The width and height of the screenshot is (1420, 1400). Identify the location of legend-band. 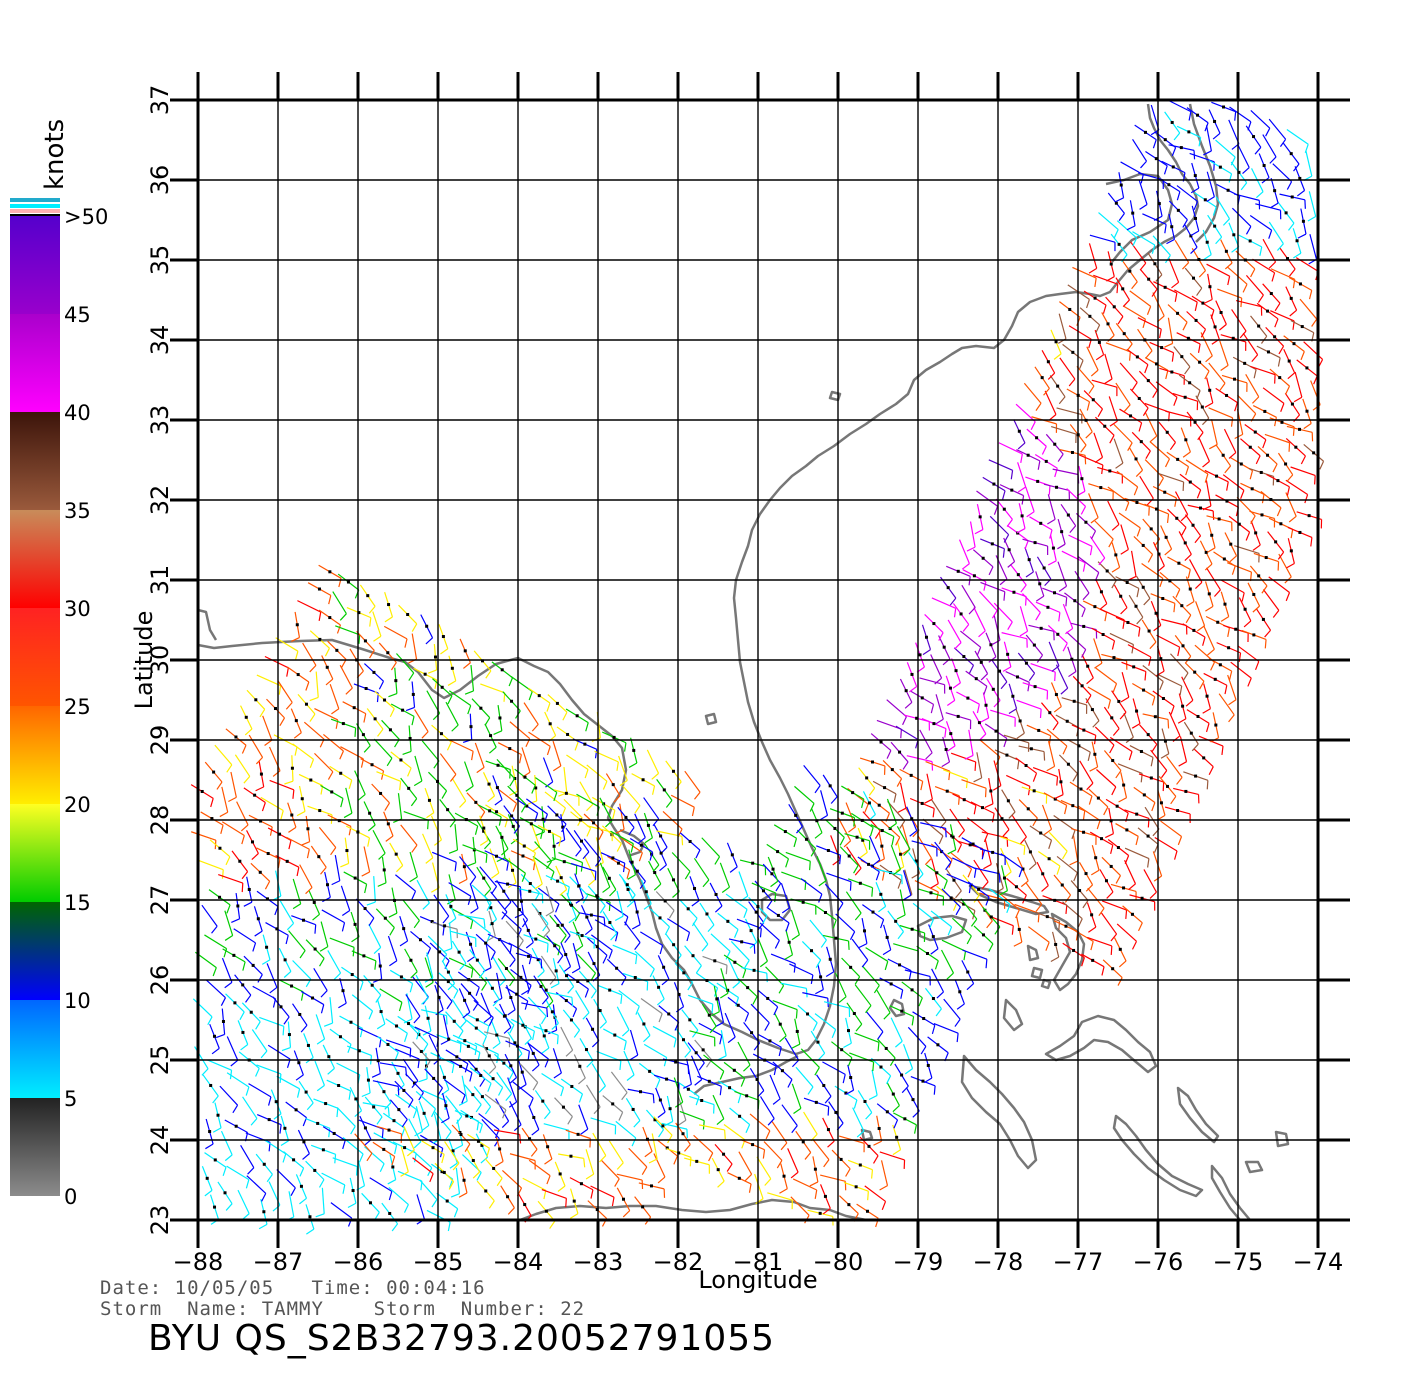
(35, 1049).